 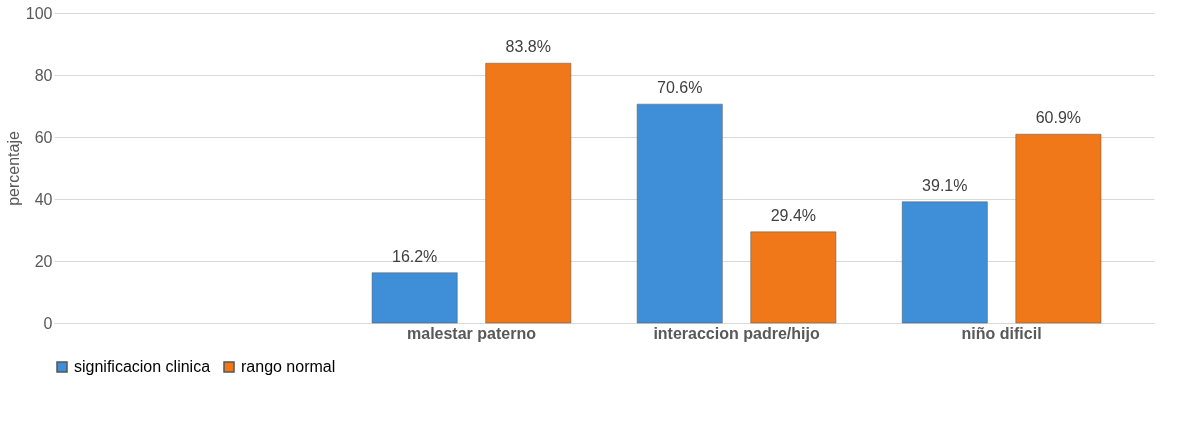 I want to click on x-tick-label: malestar paterno, so click(x=472, y=333).